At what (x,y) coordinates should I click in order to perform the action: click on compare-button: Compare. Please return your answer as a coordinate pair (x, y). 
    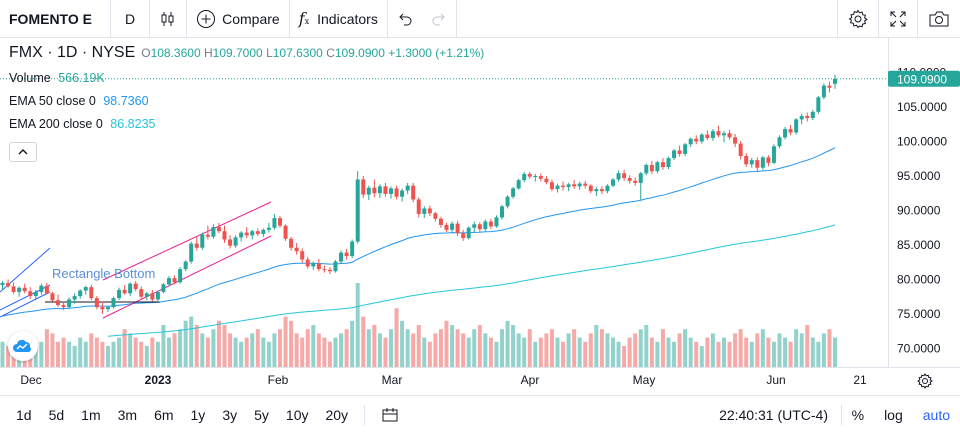
    Looking at the image, I should click on (238, 19).